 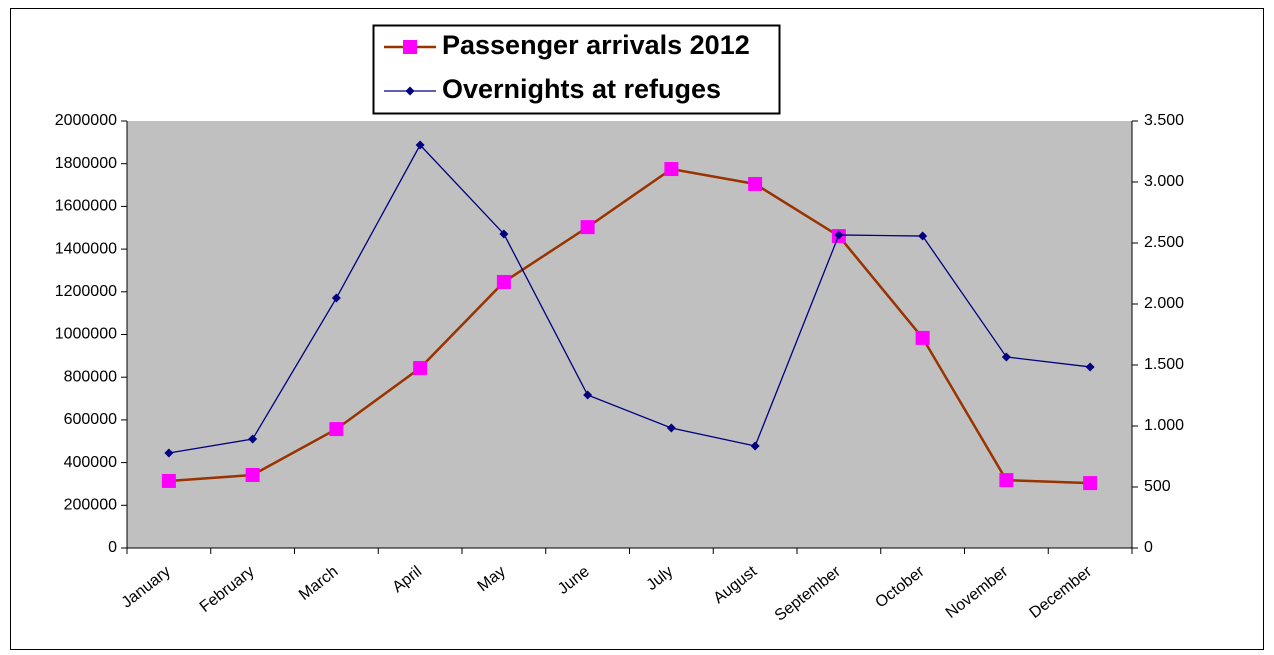 What do you see at coordinates (1148, 547) in the screenshot?
I see `y2-tick-label: 0` at bounding box center [1148, 547].